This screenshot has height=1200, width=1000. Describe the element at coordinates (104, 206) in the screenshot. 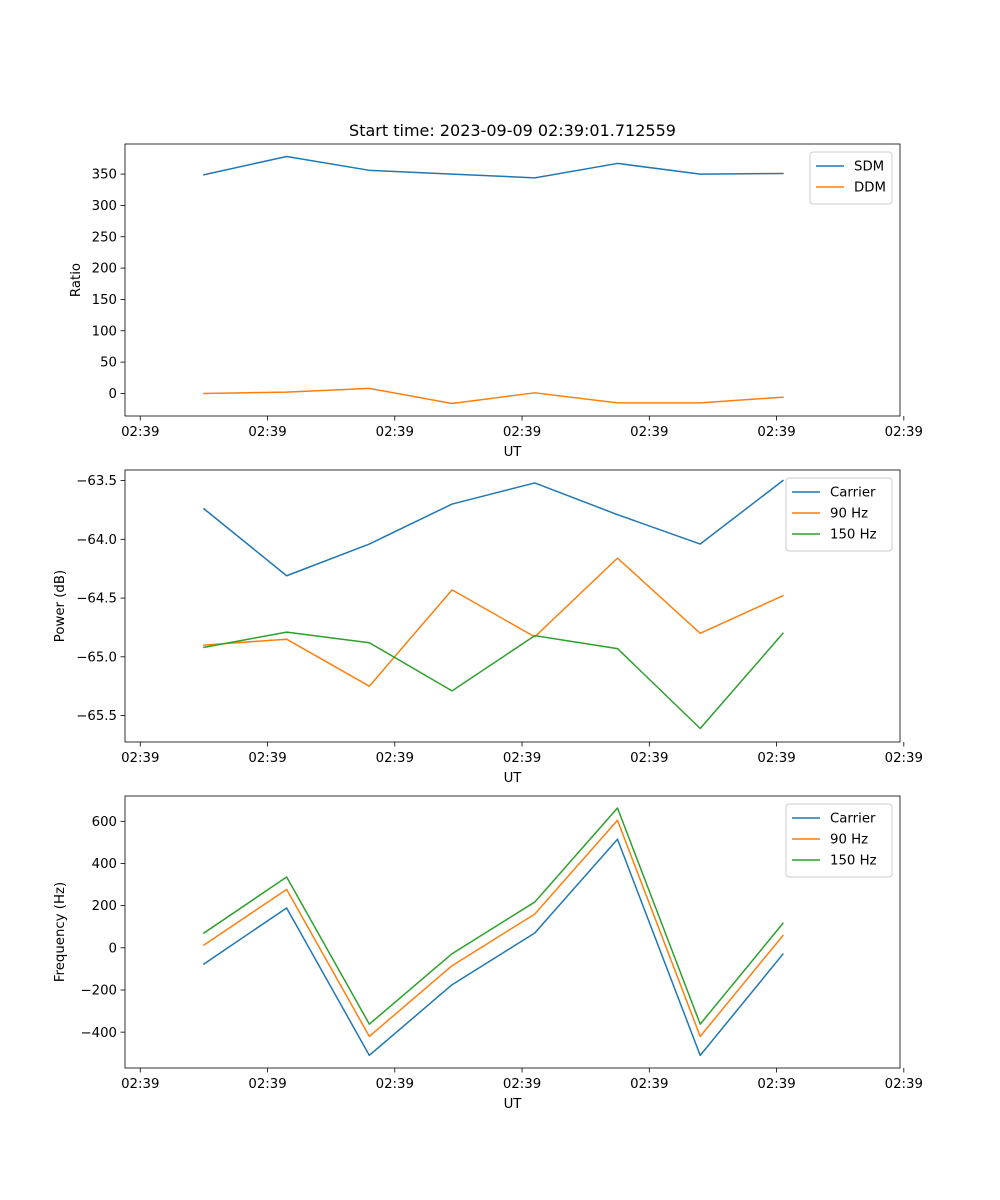

I see `ratio-y-tick-label: 300` at that location.